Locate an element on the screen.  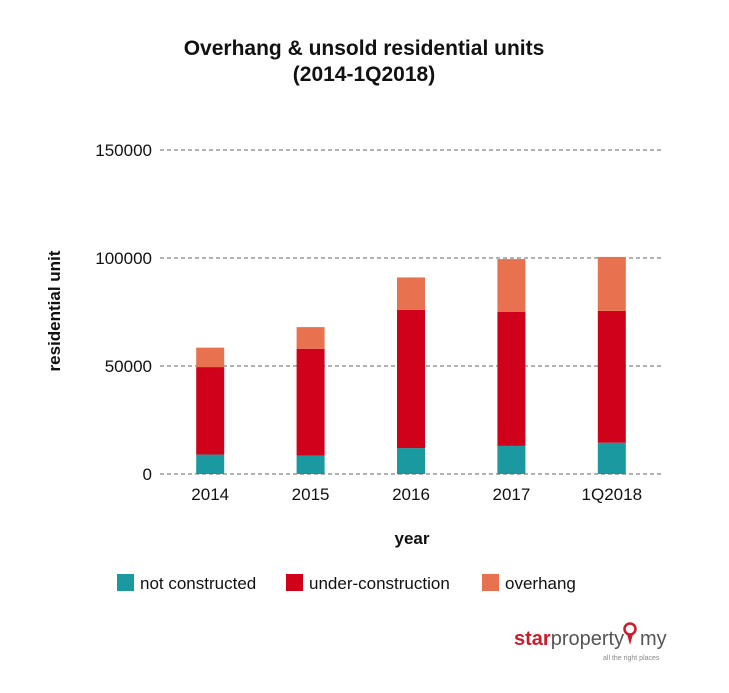
y-tick-label: 150000 is located at coordinates (123, 150).